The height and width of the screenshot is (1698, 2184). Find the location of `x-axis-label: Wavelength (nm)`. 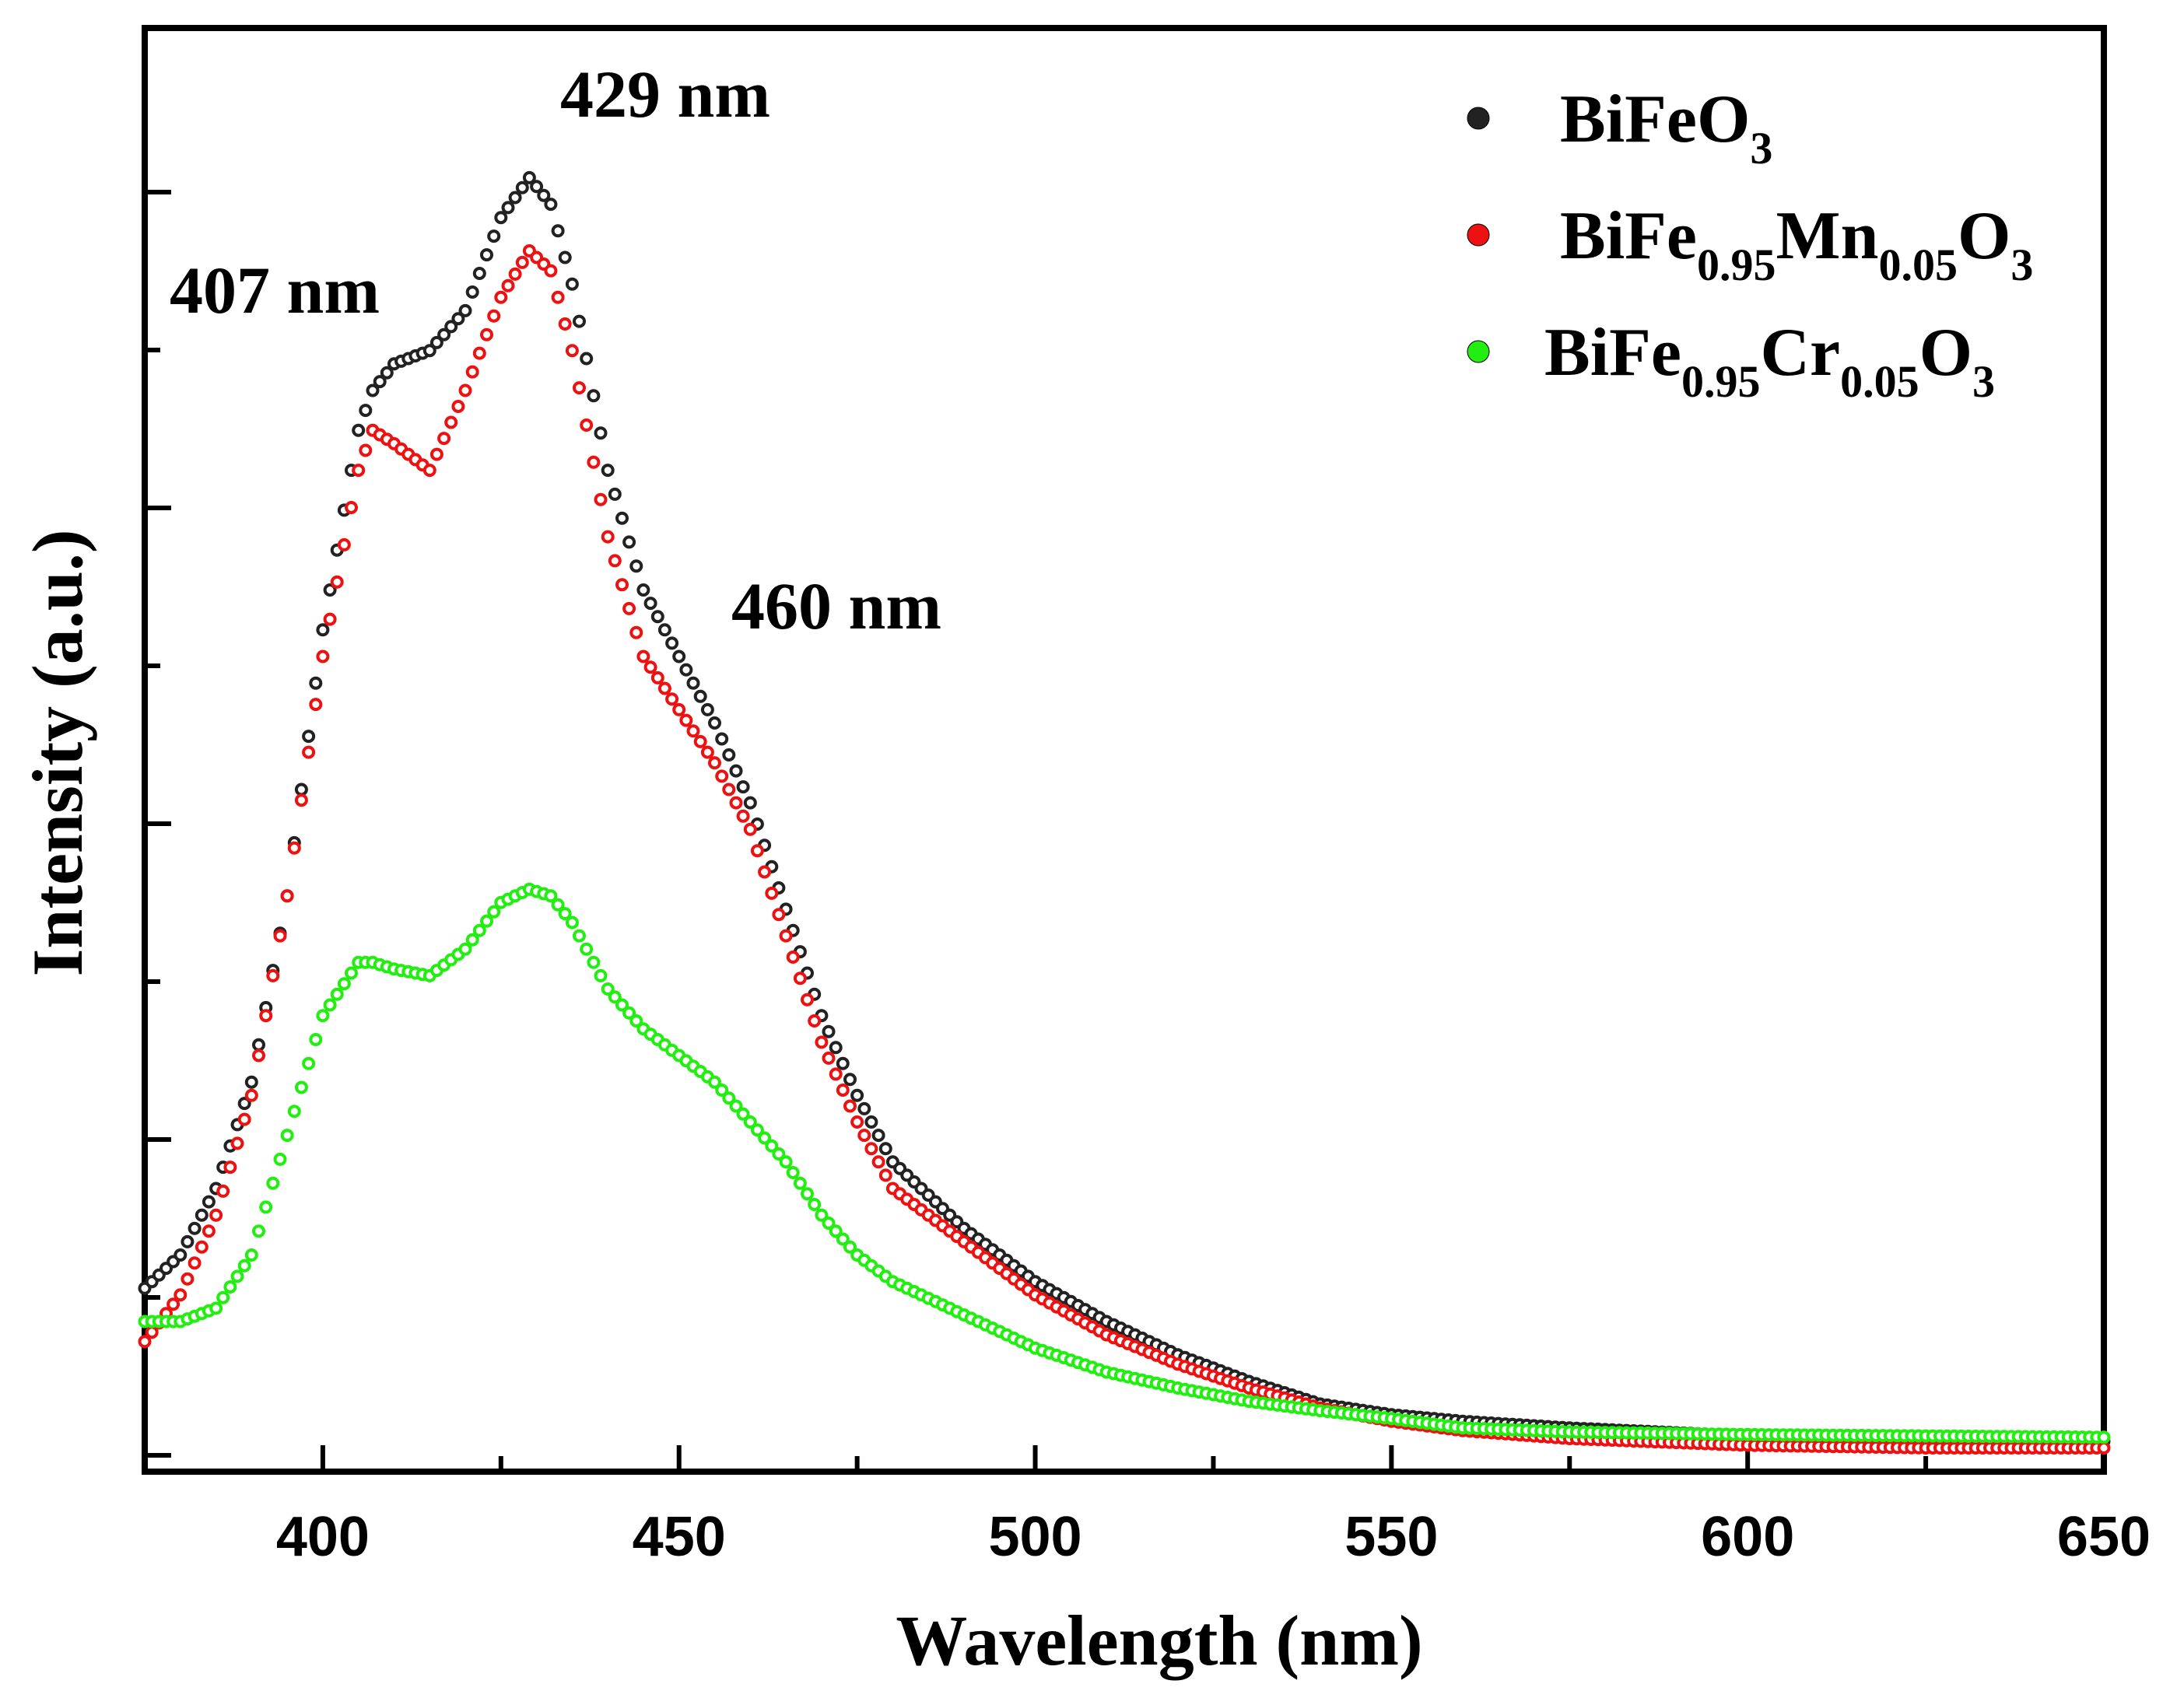

x-axis-label: Wavelength (nm) is located at coordinates (1159, 1640).